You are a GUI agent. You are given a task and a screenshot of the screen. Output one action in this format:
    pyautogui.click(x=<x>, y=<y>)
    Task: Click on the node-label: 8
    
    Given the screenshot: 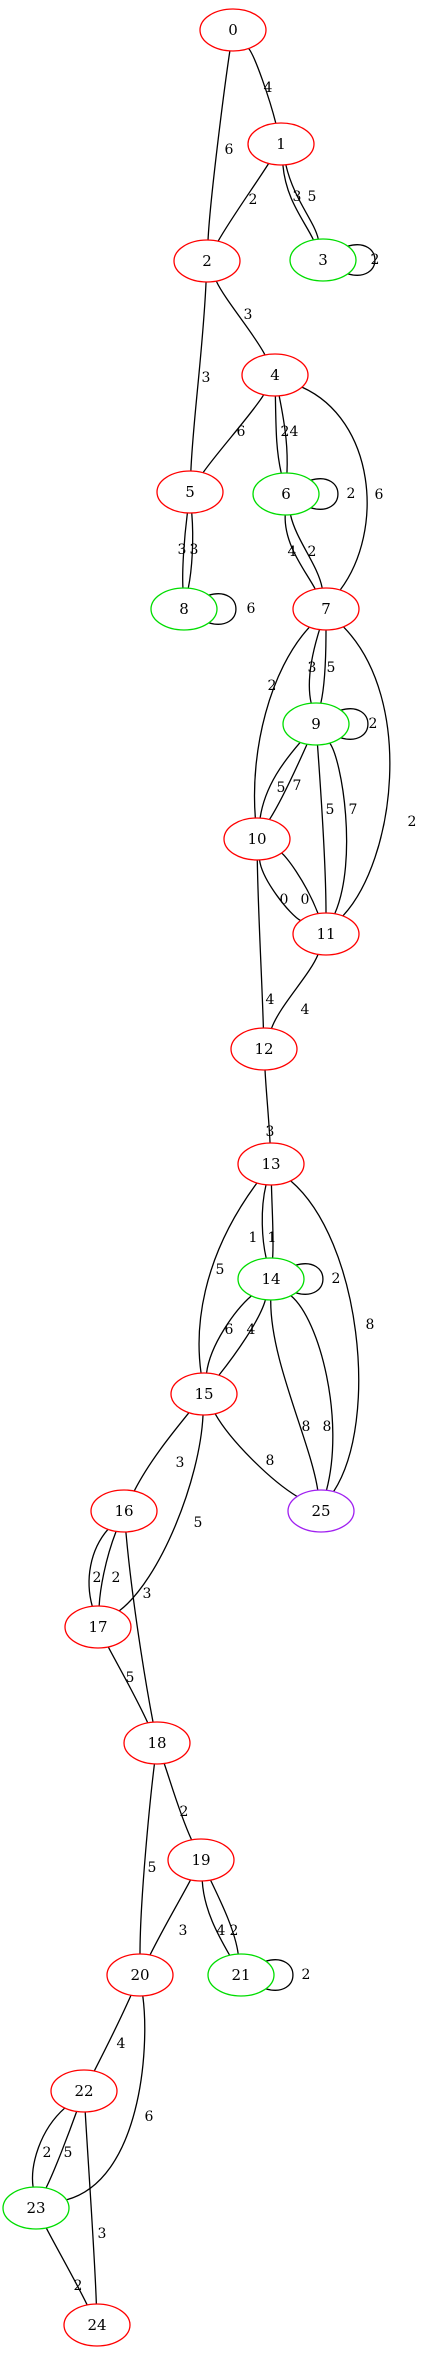 What is the action you would take?
    pyautogui.click(x=184, y=609)
    